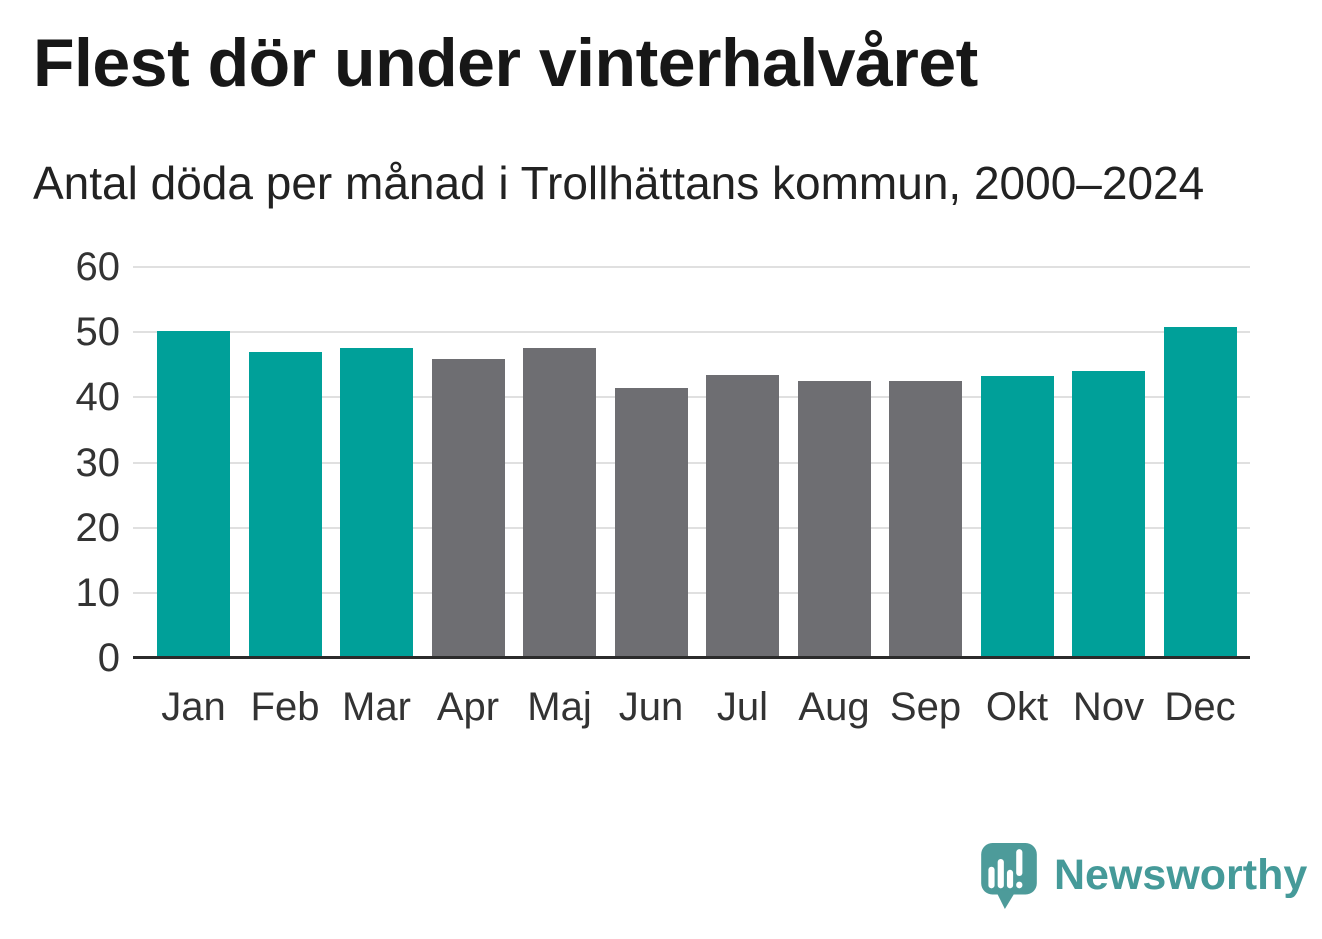 This screenshot has height=939, width=1322. Describe the element at coordinates (1009, 876) in the screenshot. I see `newsworthy-logo-icon` at that location.